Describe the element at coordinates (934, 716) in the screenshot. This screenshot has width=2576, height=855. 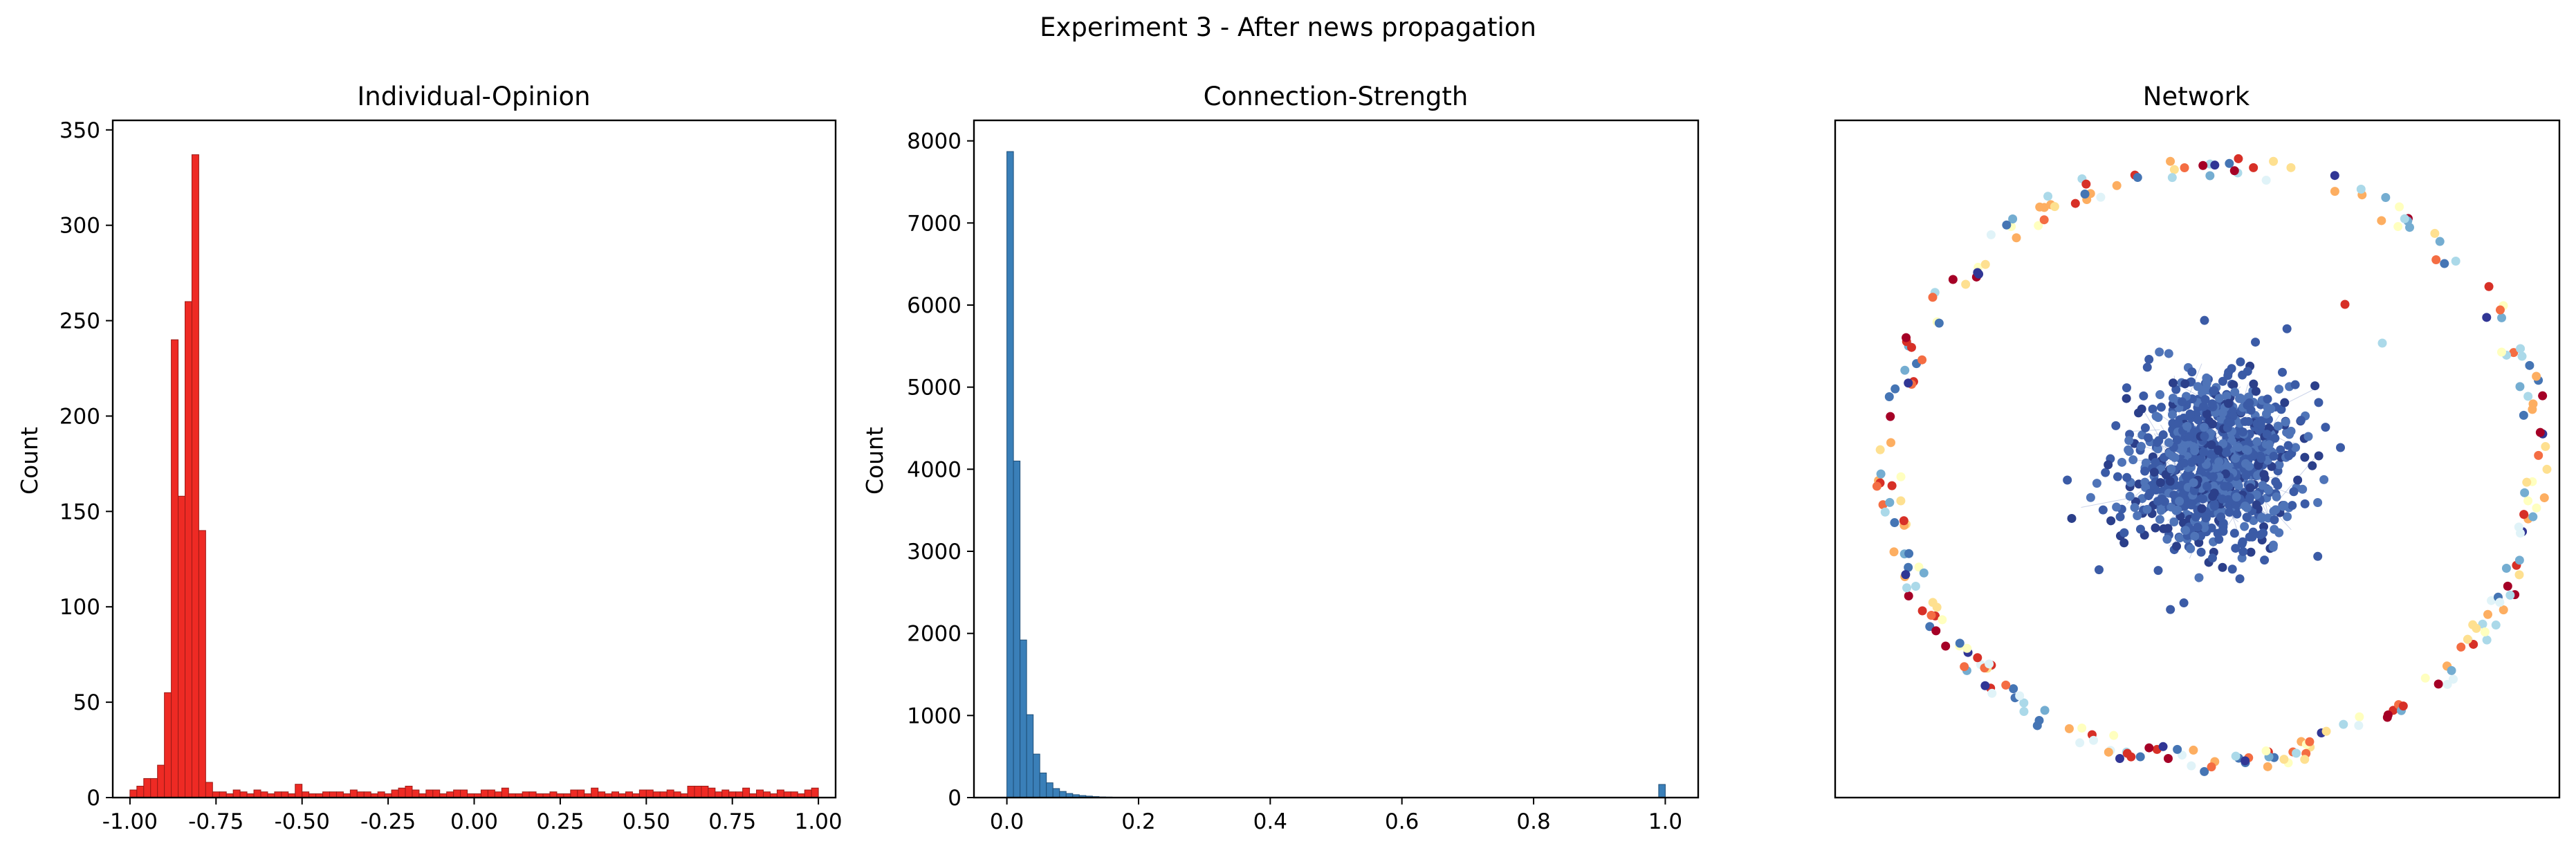
I see `strength-ytick-label: 1000` at that location.